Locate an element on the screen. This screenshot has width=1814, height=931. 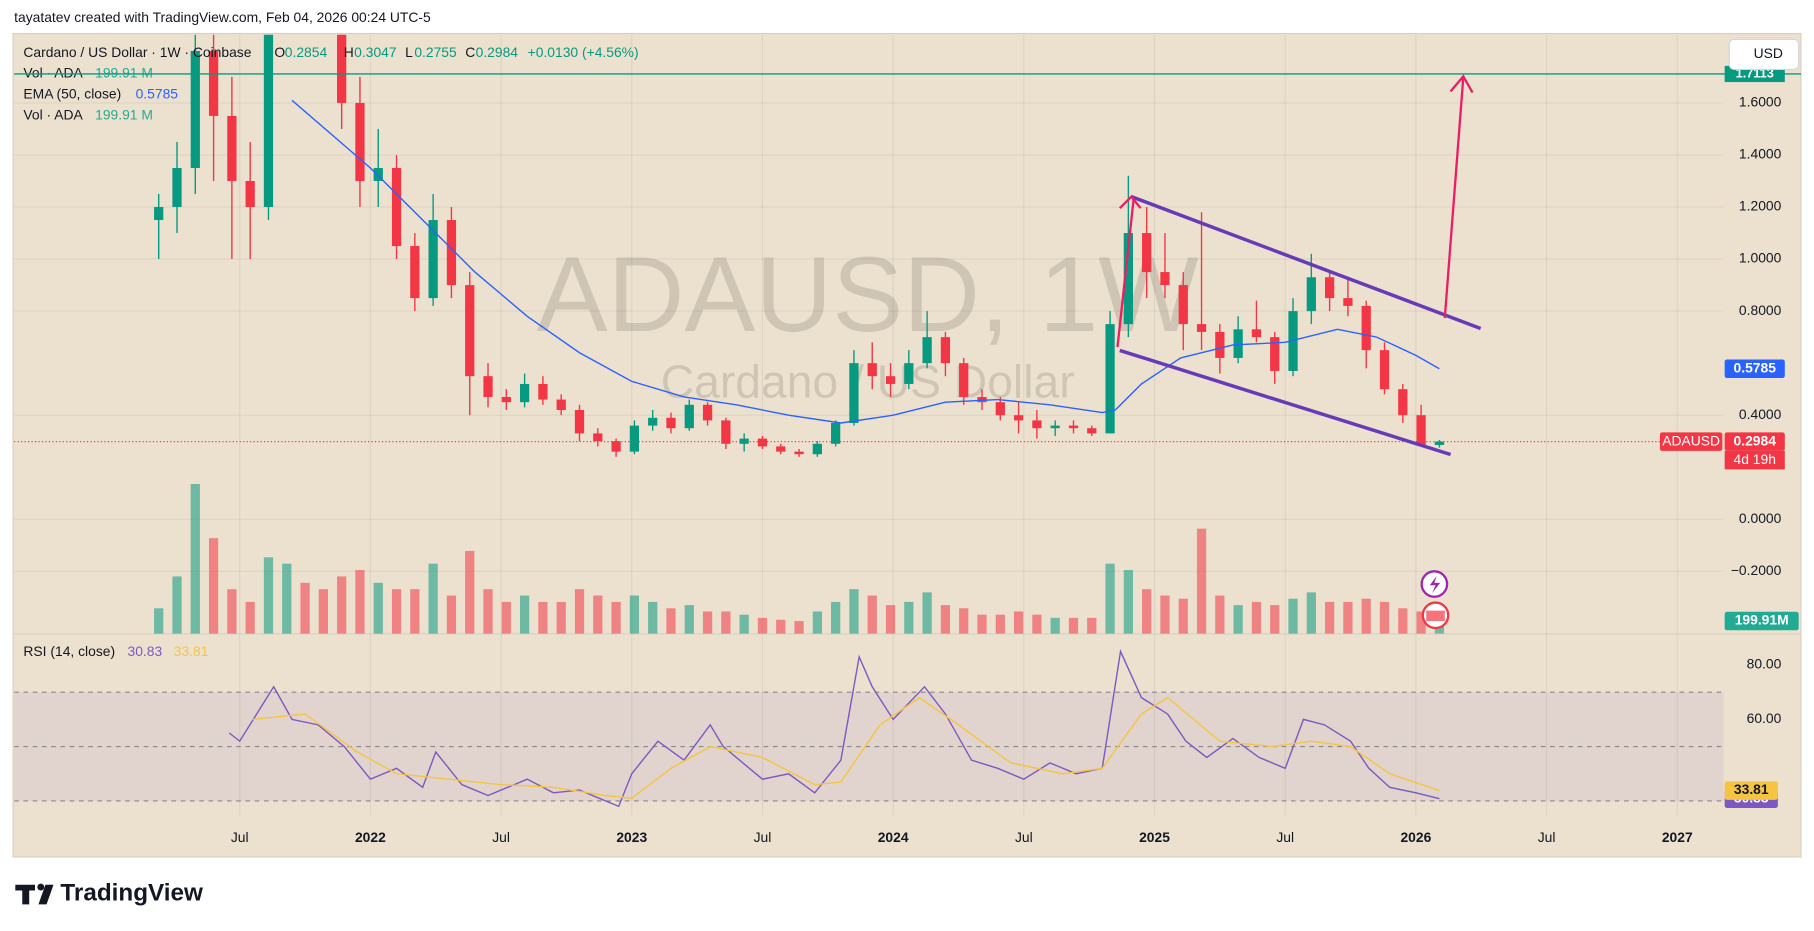
open-value: 0.2854 is located at coordinates (306, 52).